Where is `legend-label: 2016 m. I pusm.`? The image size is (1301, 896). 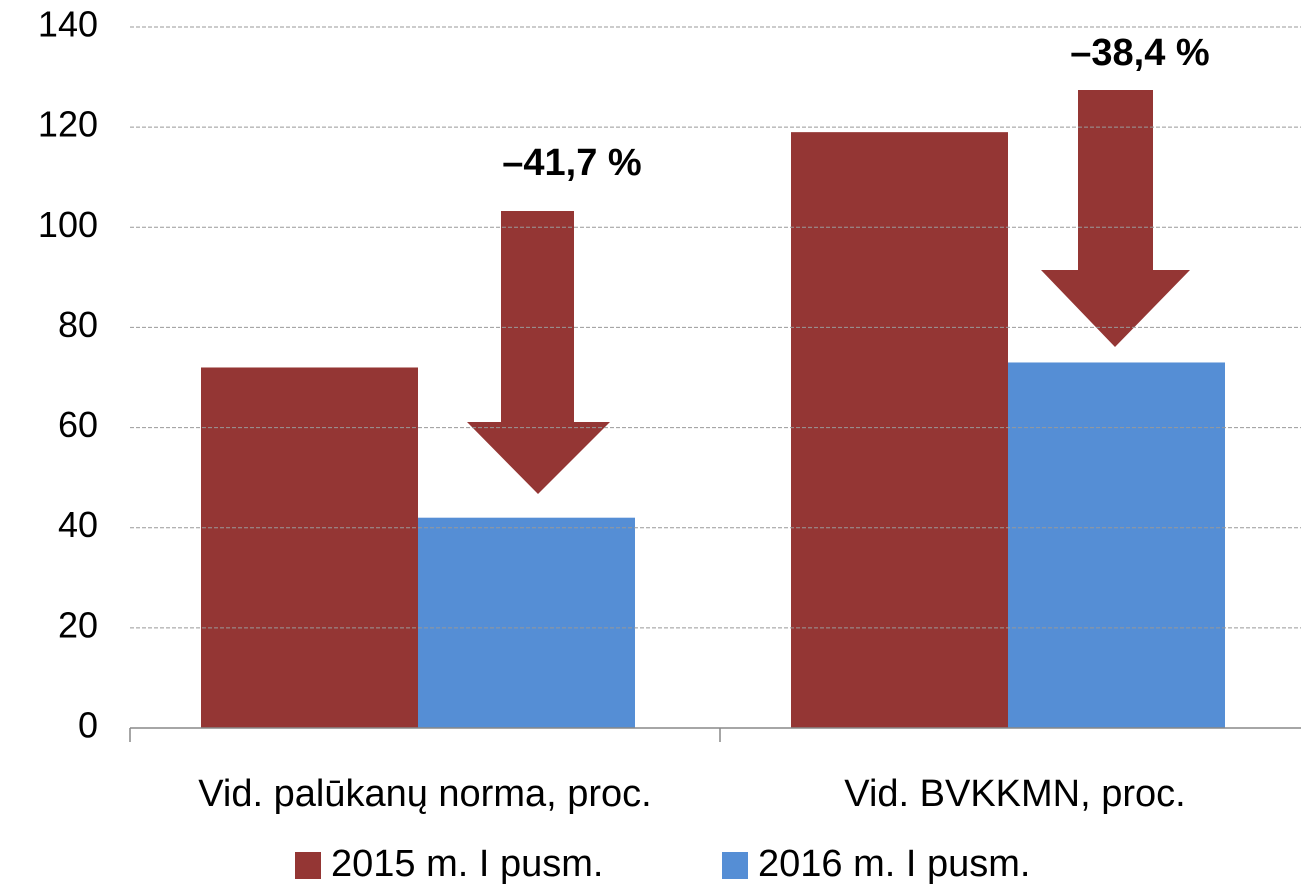 legend-label: 2016 m. I pusm. is located at coordinates (894, 864).